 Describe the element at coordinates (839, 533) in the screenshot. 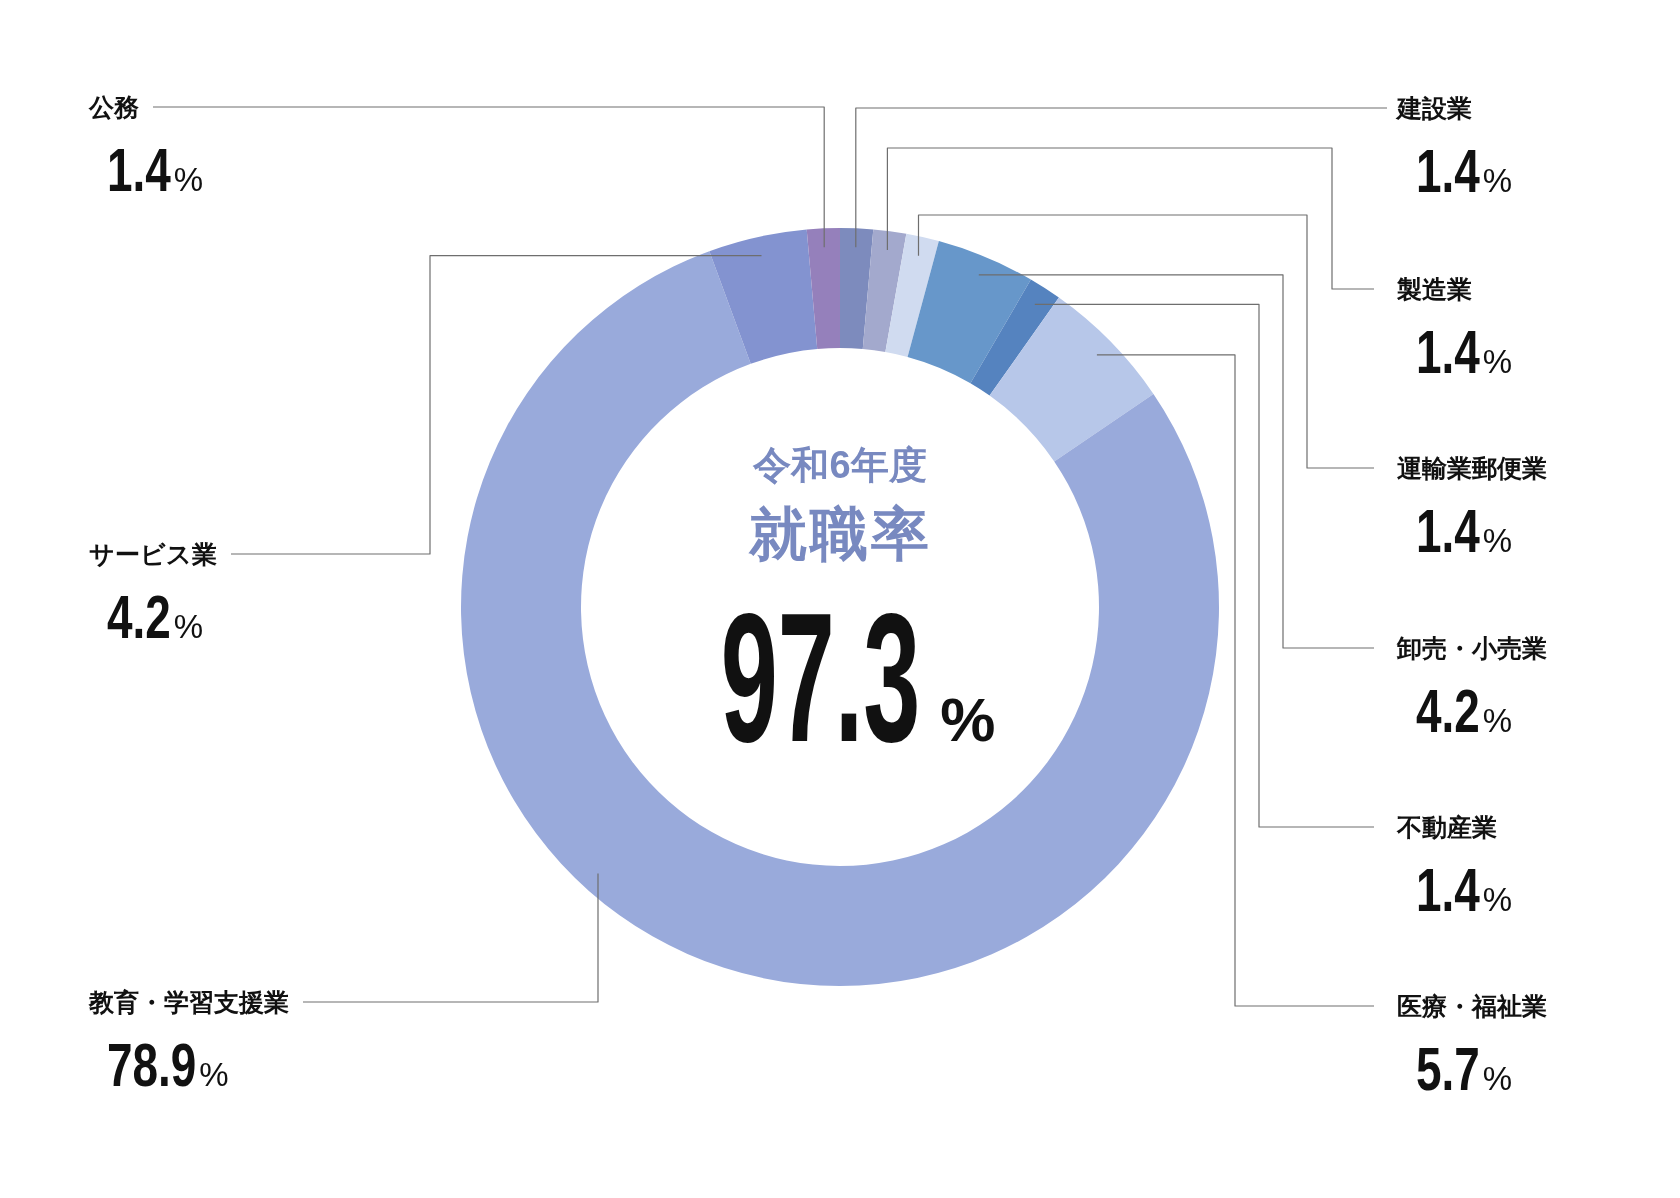

I see `text: 就職率` at that location.